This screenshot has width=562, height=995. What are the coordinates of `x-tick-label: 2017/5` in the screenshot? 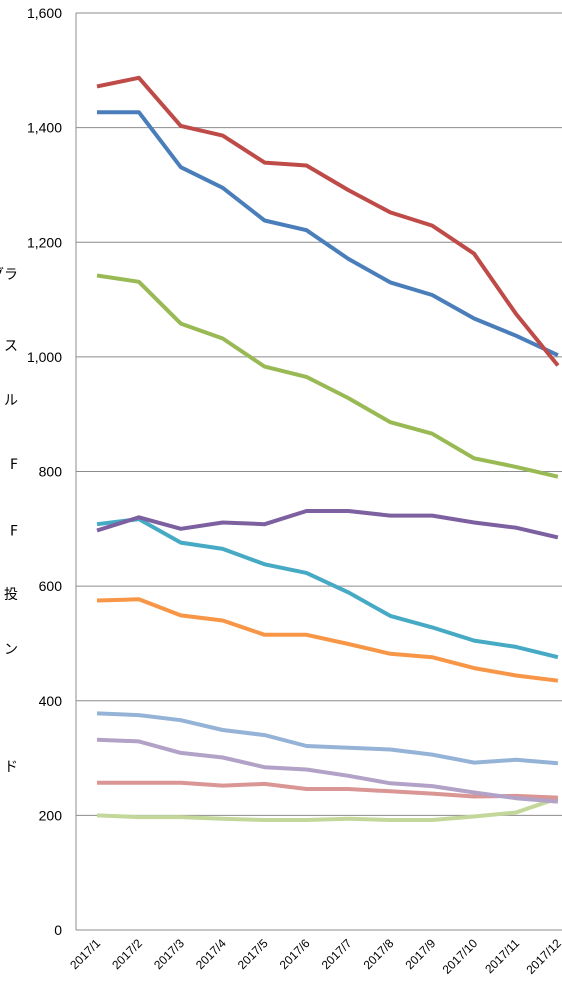 It's located at (253, 954).